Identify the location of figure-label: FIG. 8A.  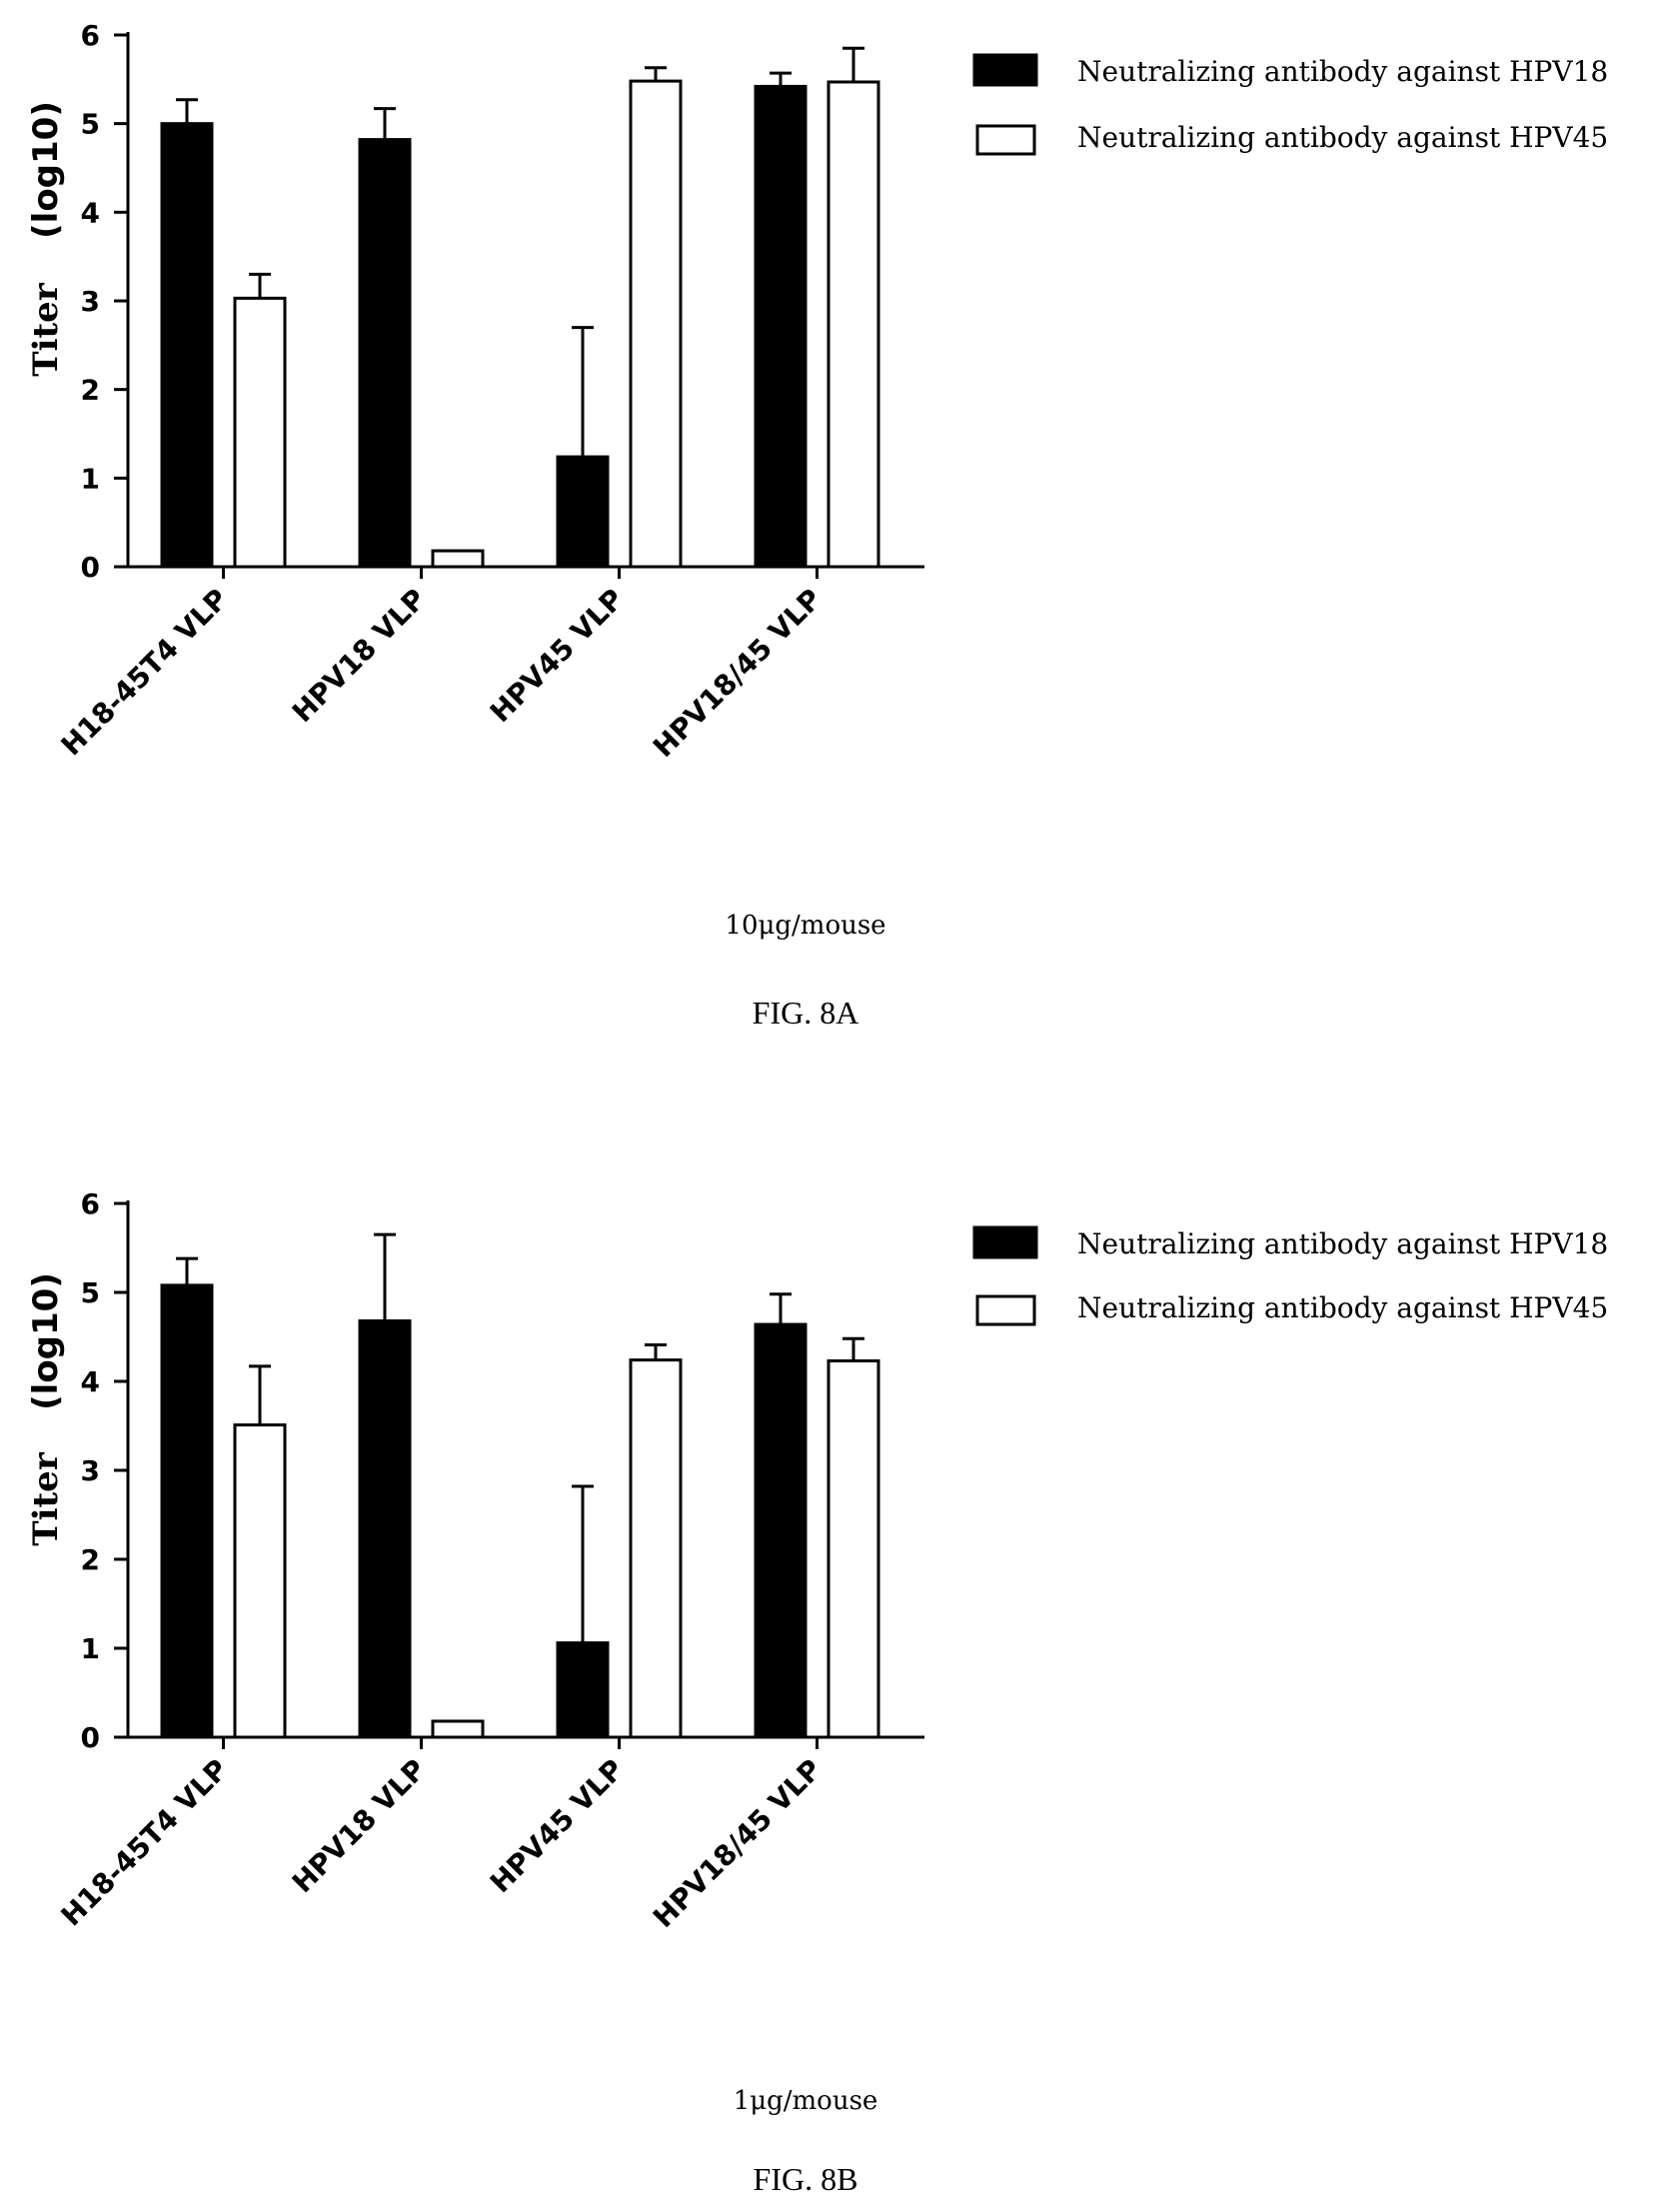
(806, 1013).